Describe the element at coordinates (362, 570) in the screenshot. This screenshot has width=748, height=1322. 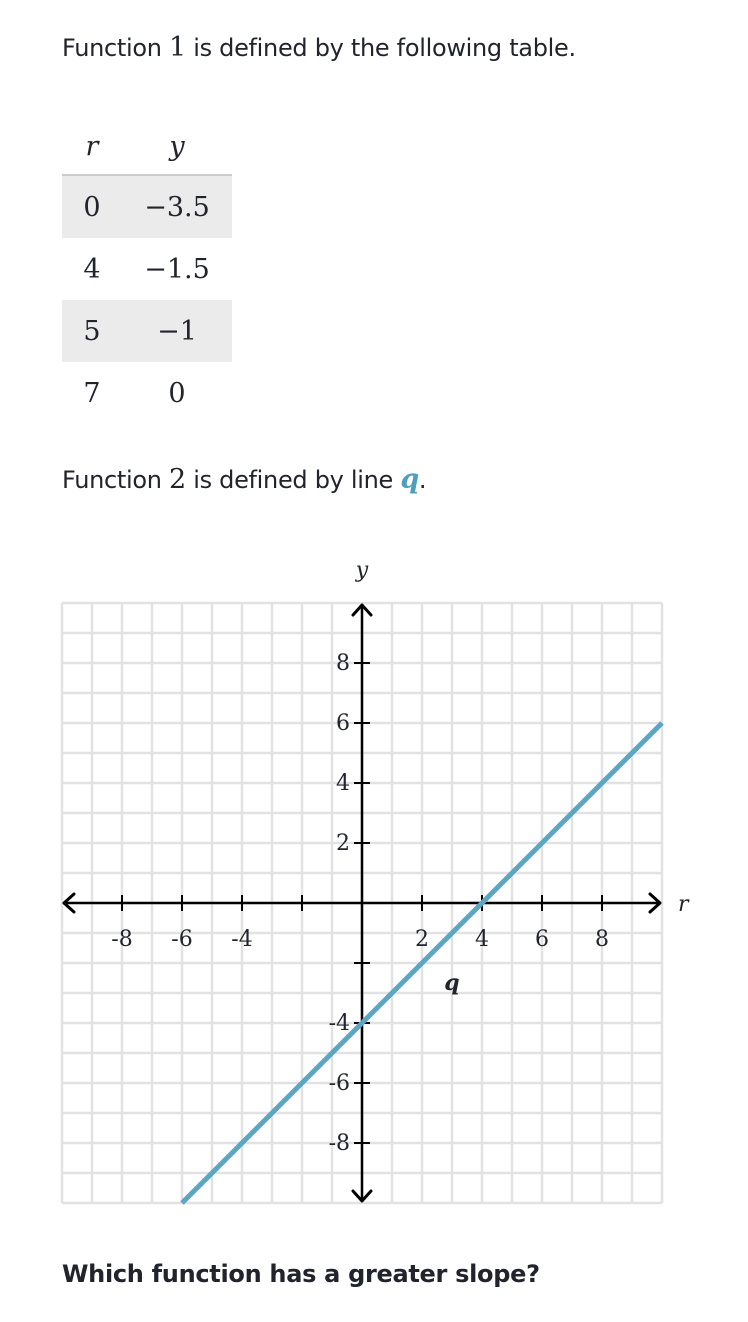
I see `axis-label: y` at that location.